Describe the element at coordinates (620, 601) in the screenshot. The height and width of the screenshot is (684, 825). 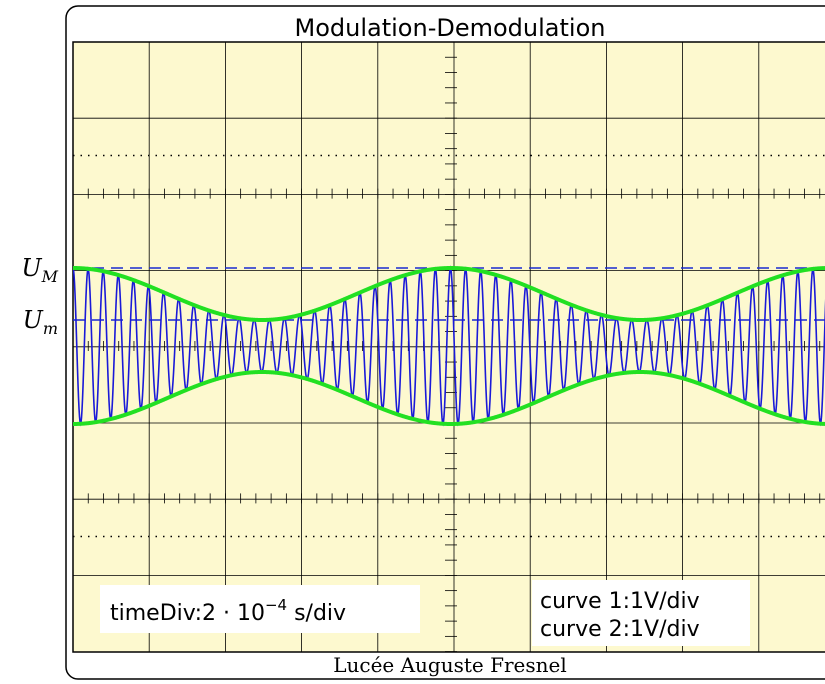
I see `curve-label: curve 1:1V/div` at that location.